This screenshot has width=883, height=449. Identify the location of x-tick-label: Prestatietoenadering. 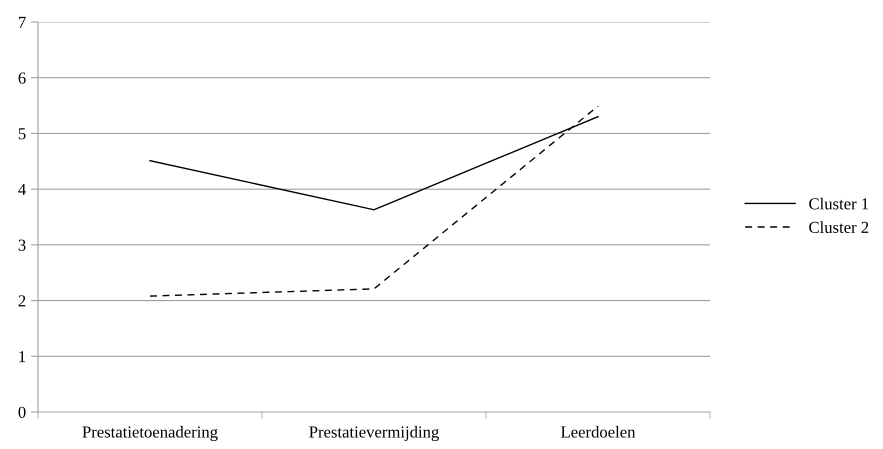
(150, 434).